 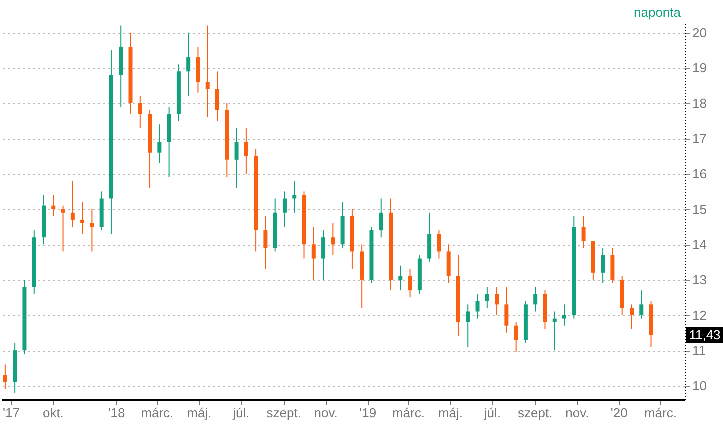 What do you see at coordinates (699, 138) in the screenshot?
I see `y-tick-label: 17` at bounding box center [699, 138].